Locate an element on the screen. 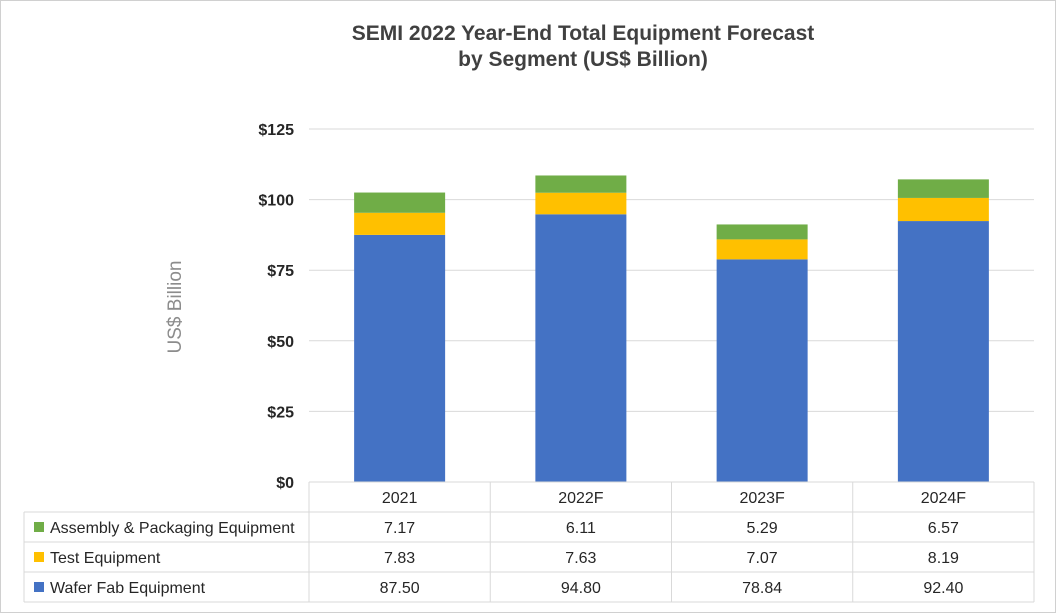 The height and width of the screenshot is (613, 1056). x-category-label: 2022F is located at coordinates (581, 498).